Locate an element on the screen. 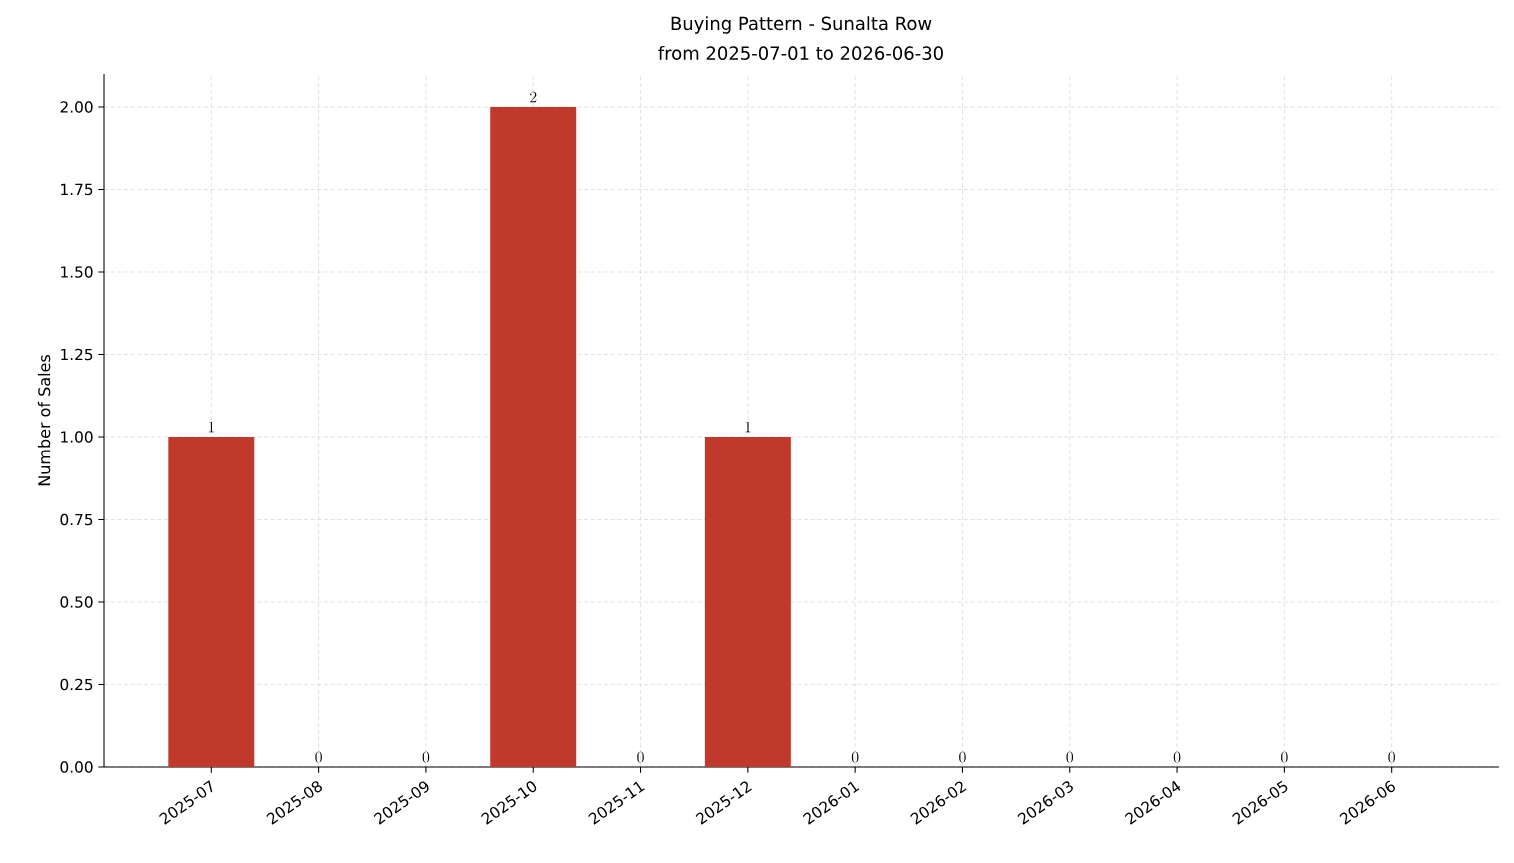  y-tick-label: 1.75 is located at coordinates (77, 189).